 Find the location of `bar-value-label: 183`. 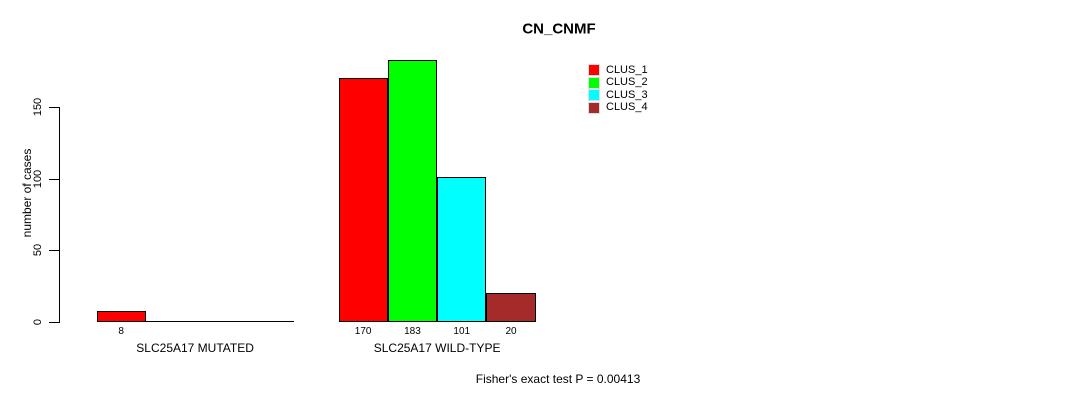

bar-value-label: 183 is located at coordinates (412, 331).